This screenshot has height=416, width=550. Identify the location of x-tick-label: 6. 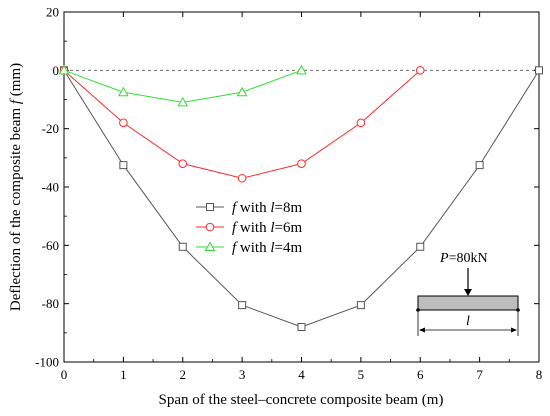
(420, 374).